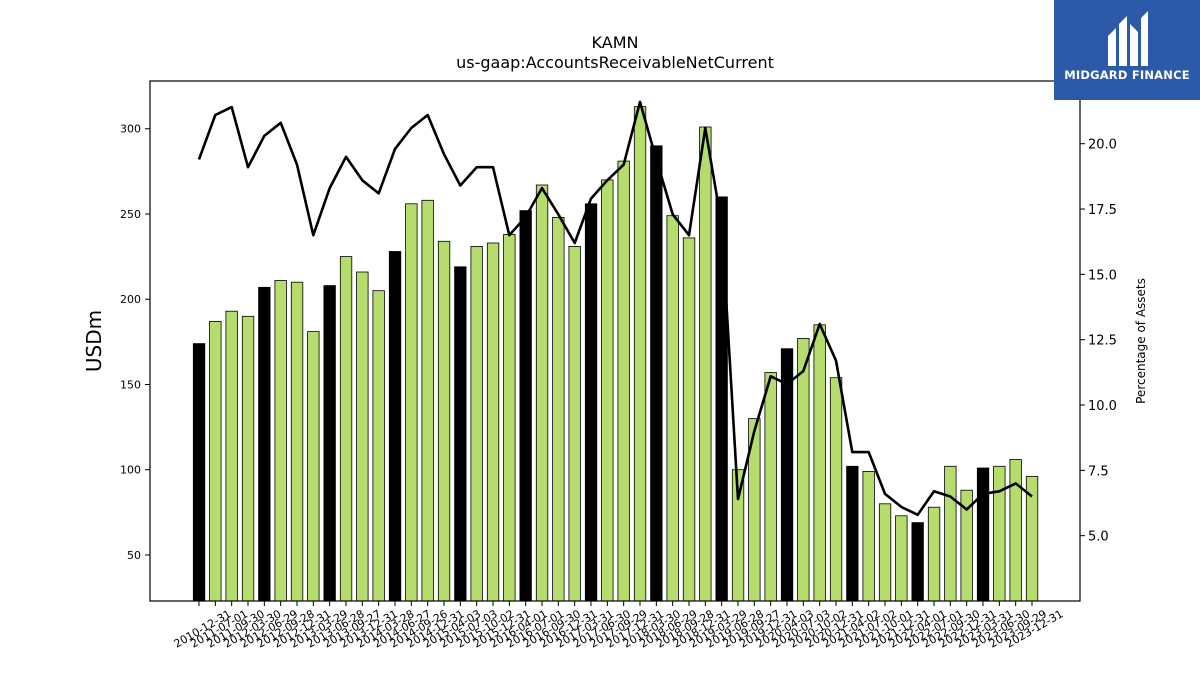  What do you see at coordinates (130, 470) in the screenshot?
I see `y-tick-label-1: 100` at bounding box center [130, 470].